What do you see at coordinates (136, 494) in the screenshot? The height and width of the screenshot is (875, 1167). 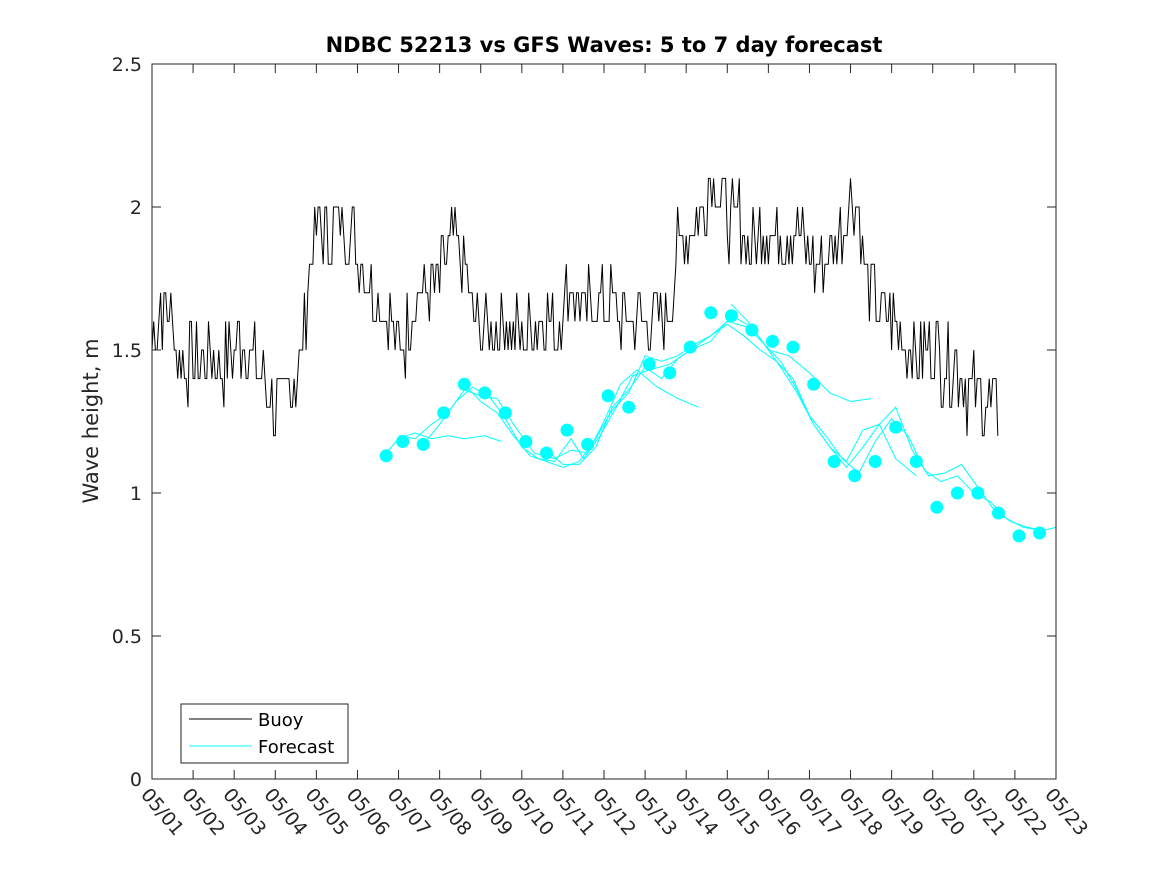 I see `y-tick-label: 1` at bounding box center [136, 494].